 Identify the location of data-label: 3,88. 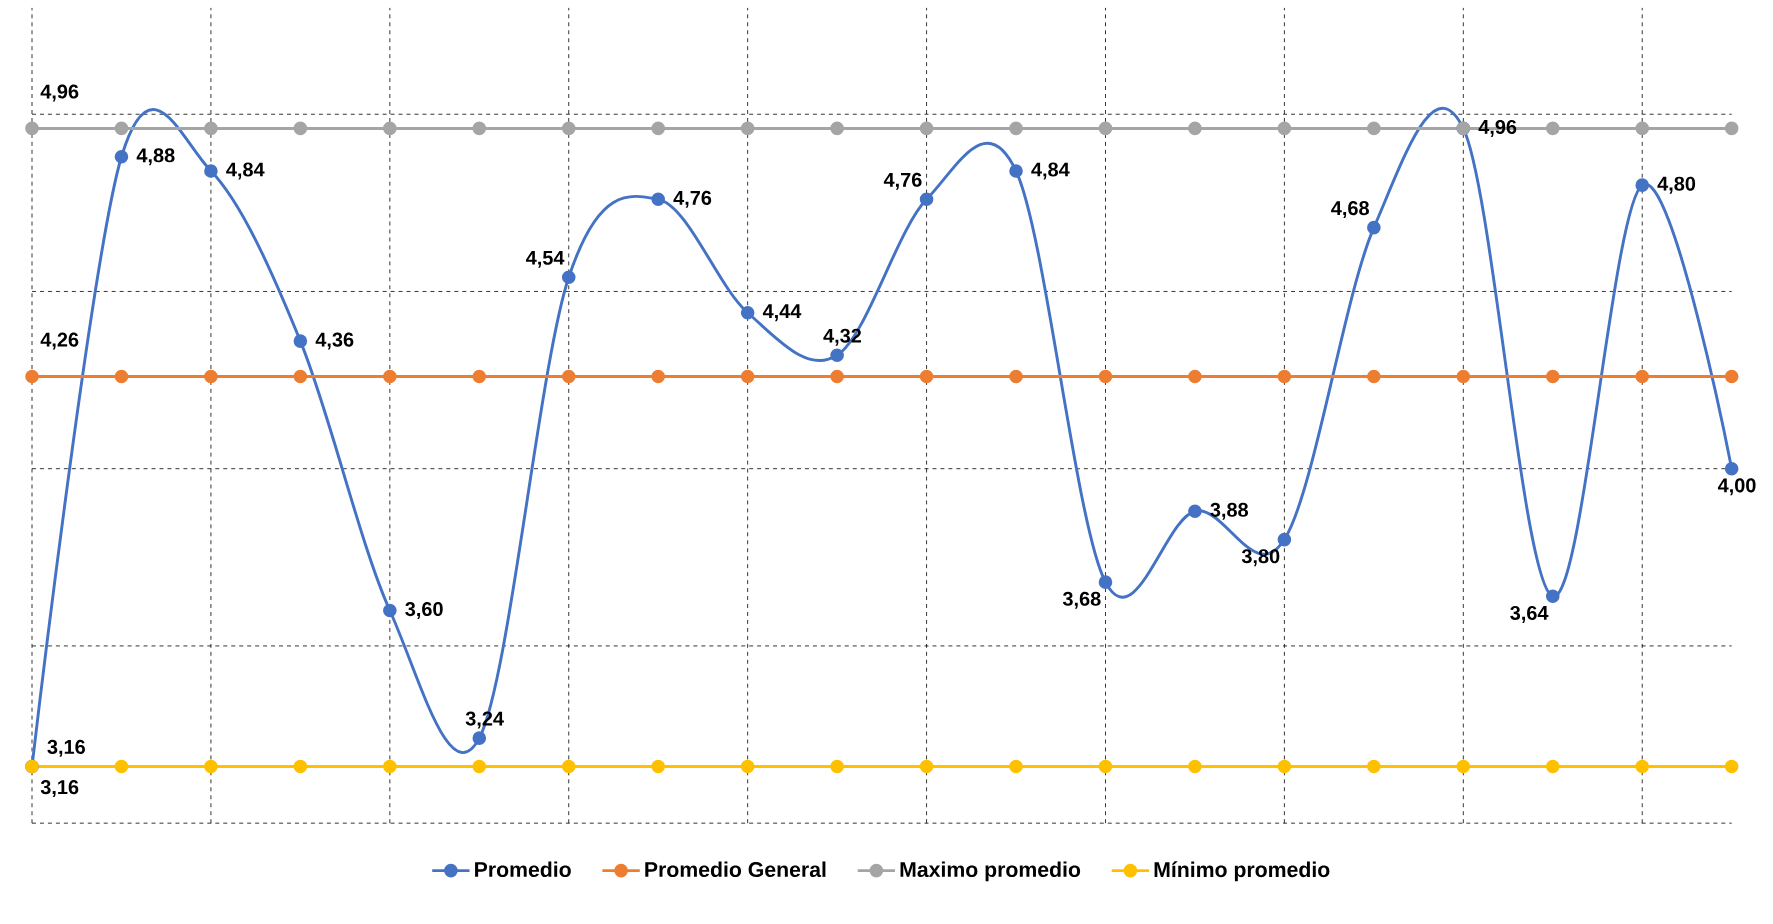
(1229, 511).